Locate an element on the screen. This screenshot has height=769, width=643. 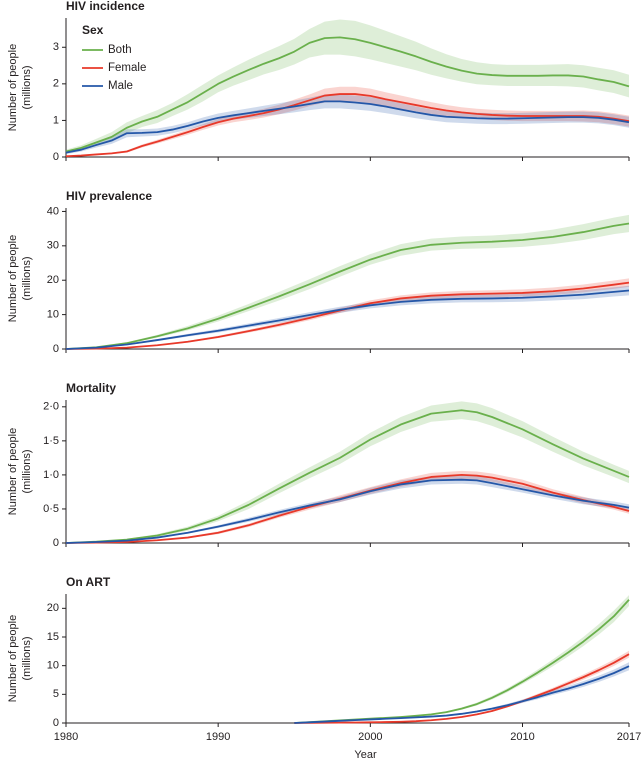
x-axis-title: Year is located at coordinates (365, 755).